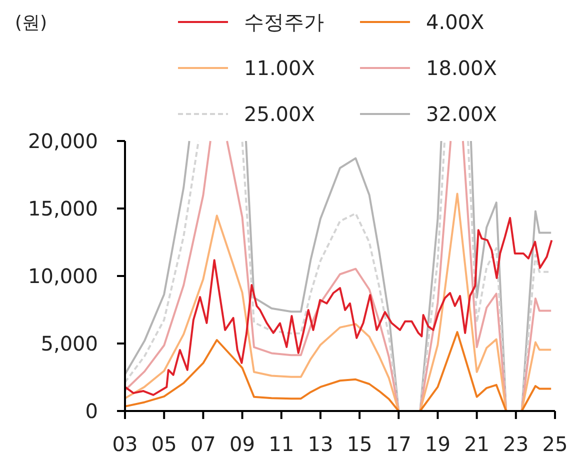  Describe the element at coordinates (203, 444) in the screenshot. I see `x-tick-label: 07` at that location.